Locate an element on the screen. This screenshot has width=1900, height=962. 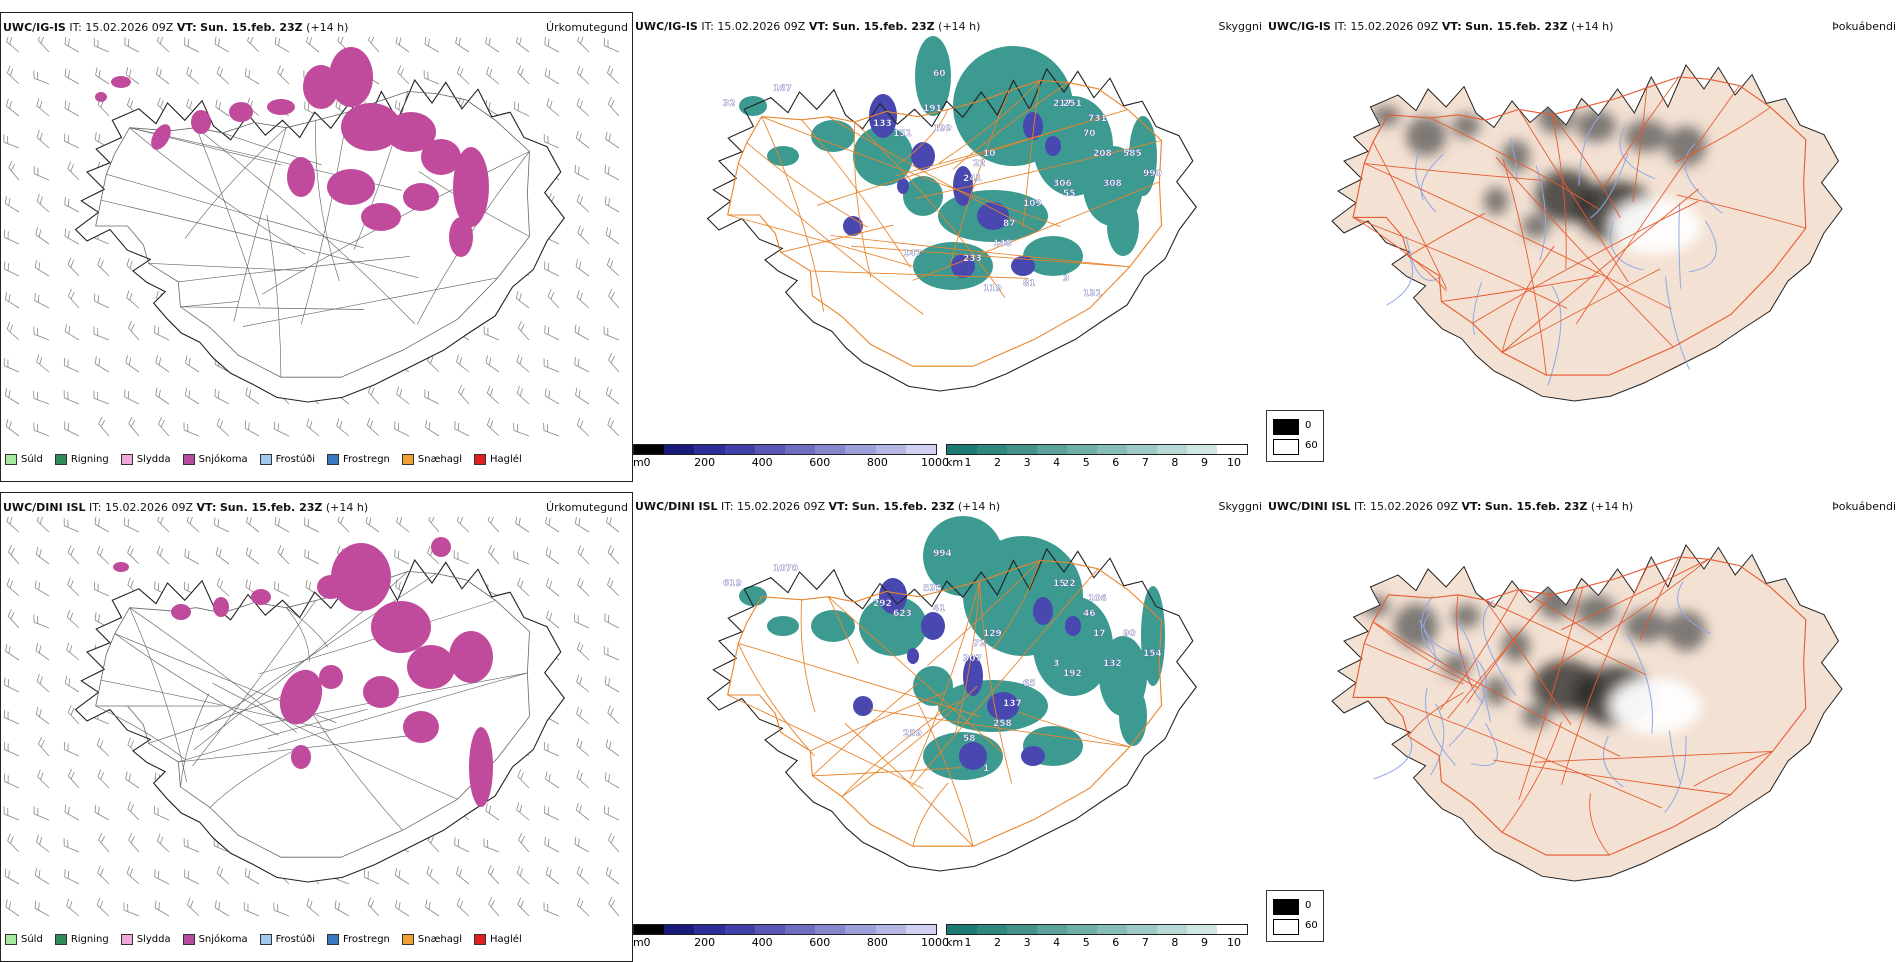
model-name: UWC/DINI ISL is located at coordinates (676, 506).